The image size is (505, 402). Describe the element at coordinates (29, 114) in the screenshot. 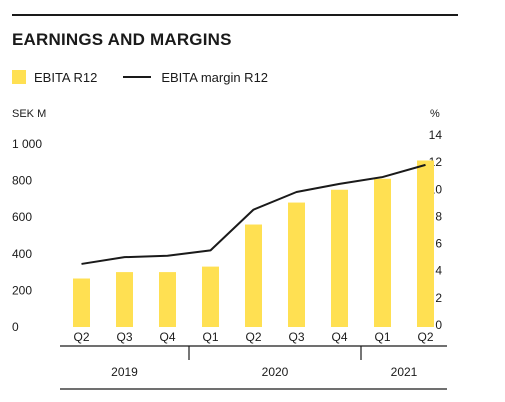

I see `left-axis-unit: SEK M` at that location.